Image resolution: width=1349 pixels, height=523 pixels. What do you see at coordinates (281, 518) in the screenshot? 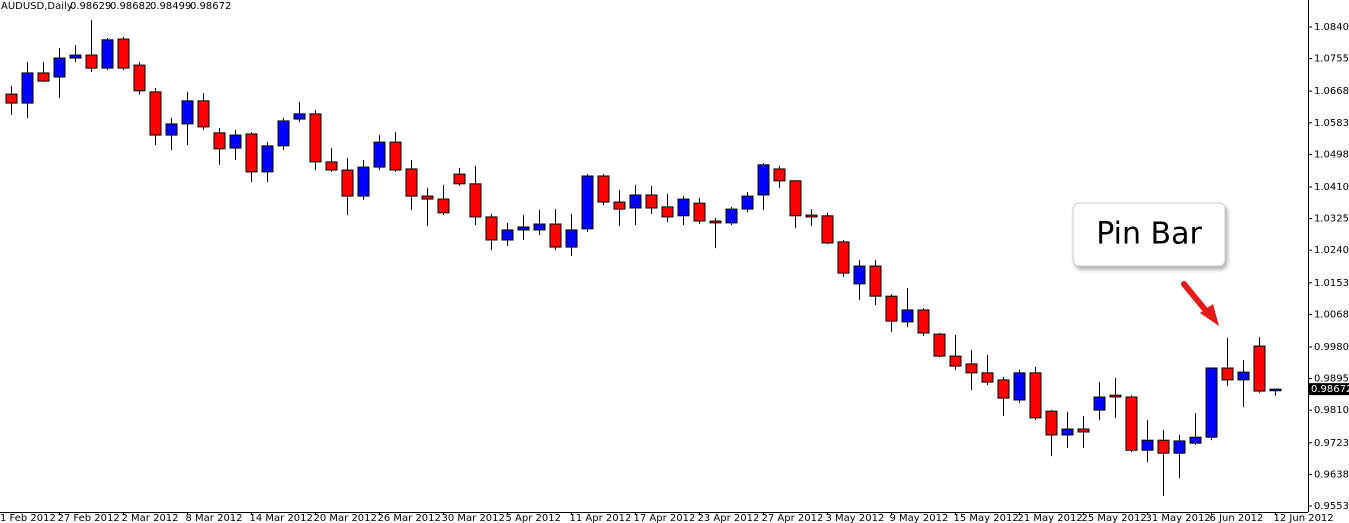
I see `x-tick-label: 14 Mar 2012` at bounding box center [281, 518].